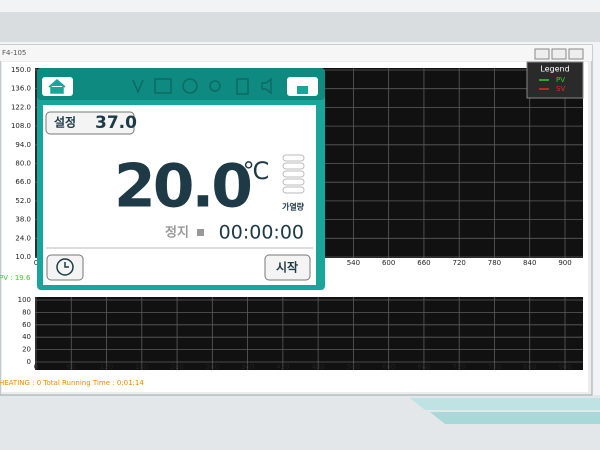  I want to click on x-tick-label: 240, so click(176, 367).